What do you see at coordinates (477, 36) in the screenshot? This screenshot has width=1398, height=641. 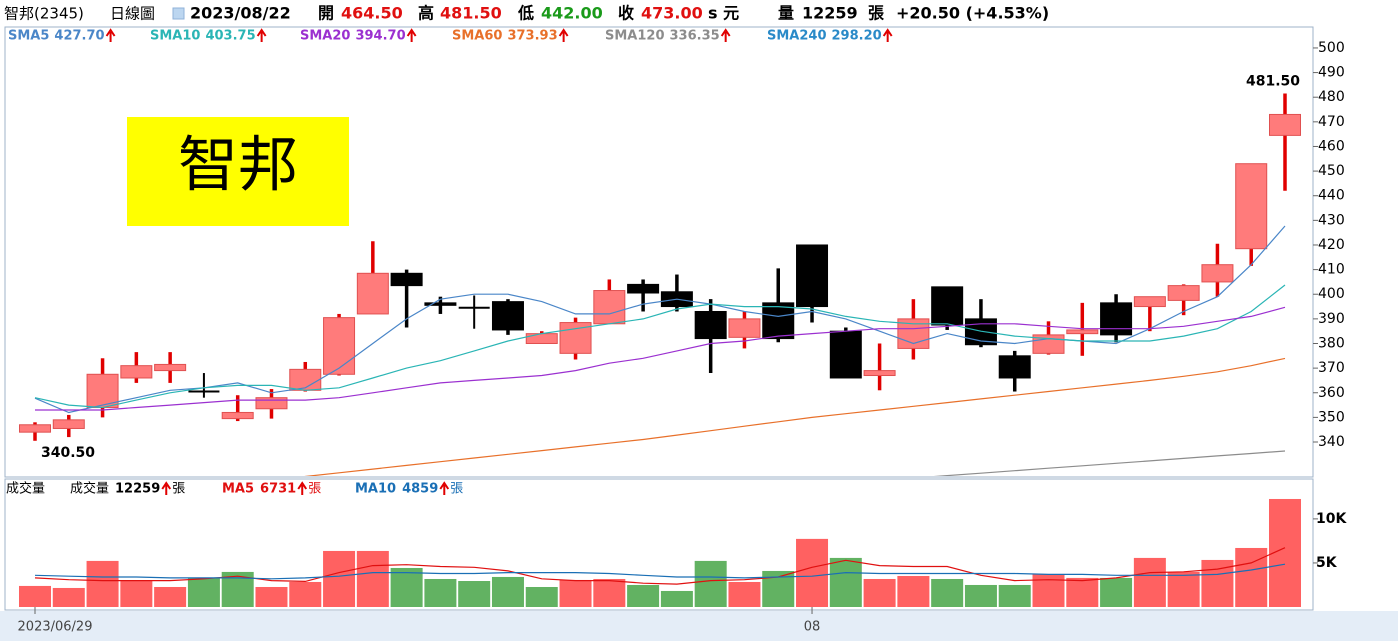 I see `legend-name: SMA60` at bounding box center [477, 36].